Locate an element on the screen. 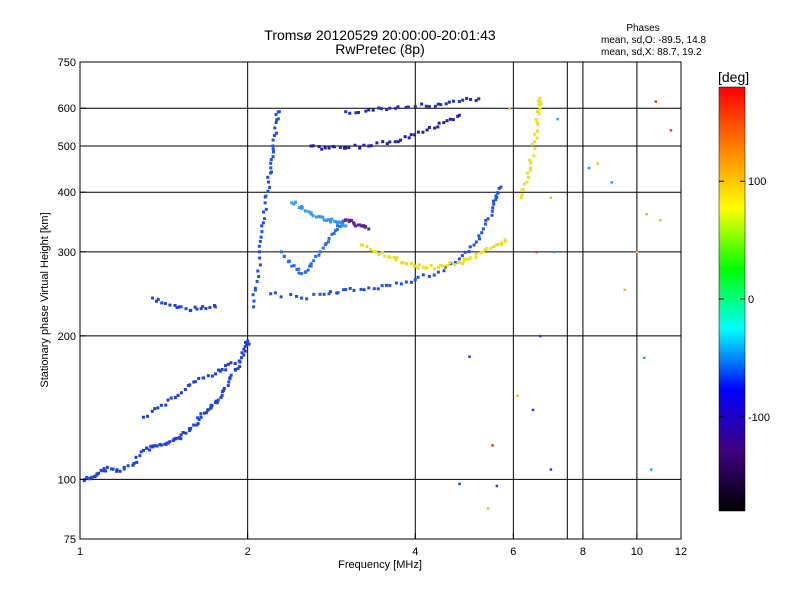 This screenshot has height=600, width=800. colorbar-label: [deg] is located at coordinates (733, 77).